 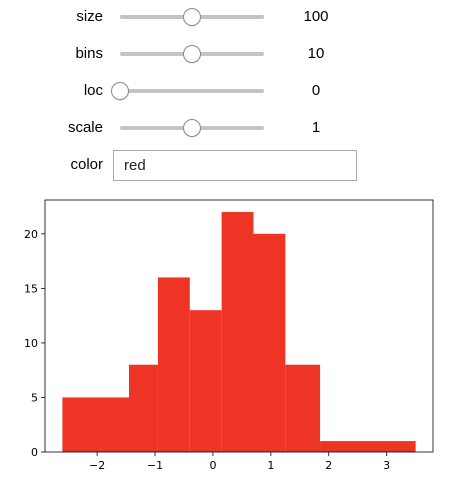 What do you see at coordinates (155, 465) in the screenshot?
I see `x-tick-label: −1` at bounding box center [155, 465].